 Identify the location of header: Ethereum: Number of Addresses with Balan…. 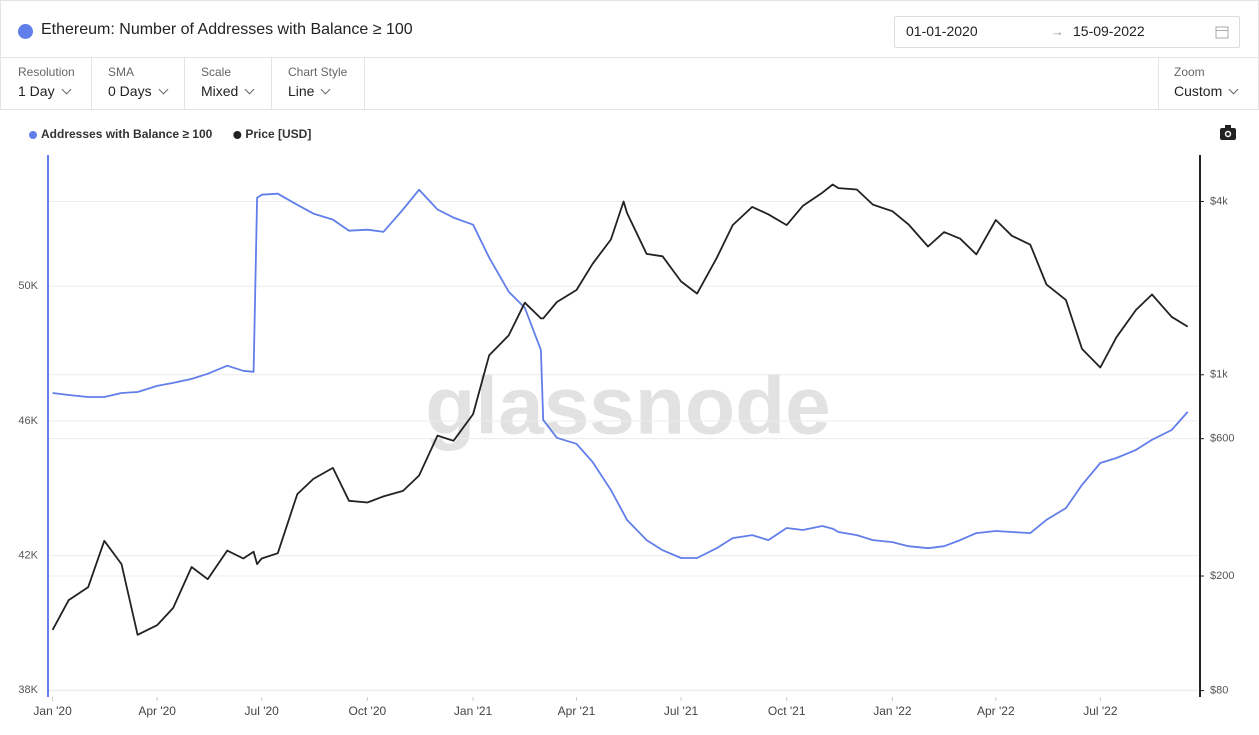
(629, 29).